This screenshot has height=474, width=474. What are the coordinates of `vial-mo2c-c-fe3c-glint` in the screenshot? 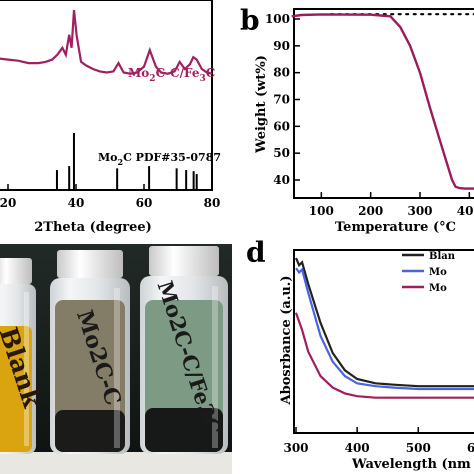 It's located at (215, 367).